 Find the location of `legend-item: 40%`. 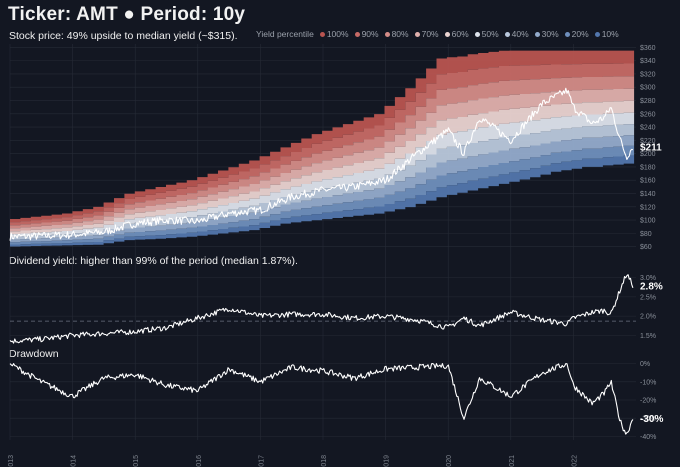

legend-item: 40% is located at coordinates (516, 34).